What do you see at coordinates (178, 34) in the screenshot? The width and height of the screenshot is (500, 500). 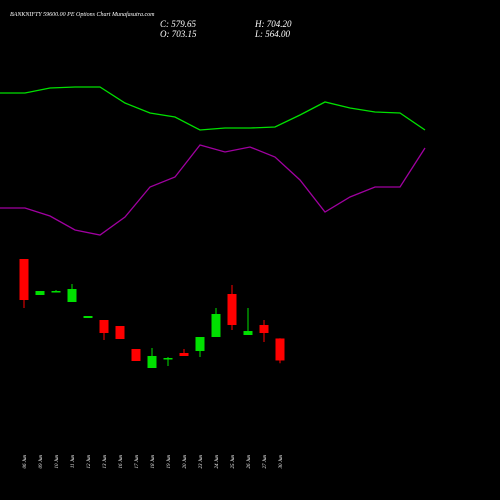 I see `open-label: O: 703.15` at bounding box center [178, 34].